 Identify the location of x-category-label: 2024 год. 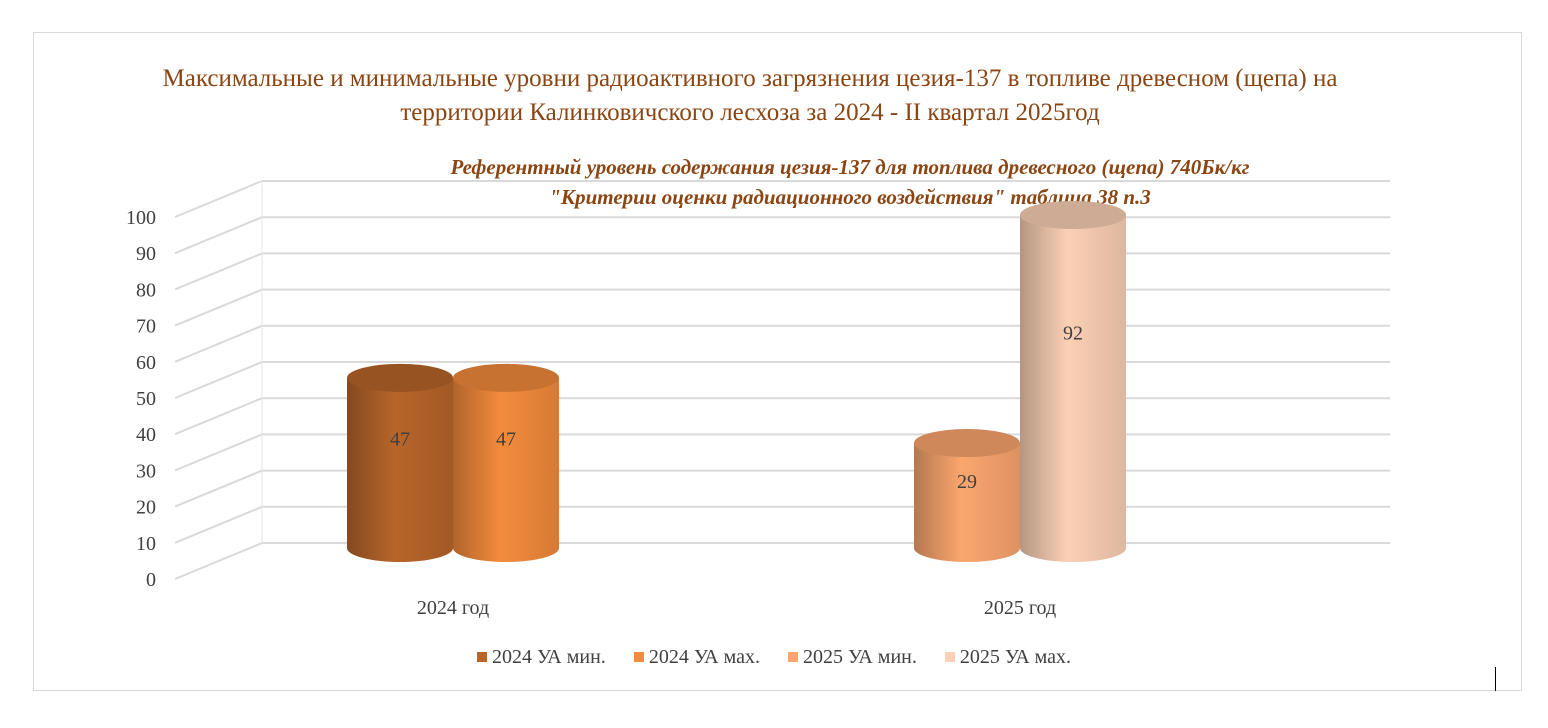
(453, 608).